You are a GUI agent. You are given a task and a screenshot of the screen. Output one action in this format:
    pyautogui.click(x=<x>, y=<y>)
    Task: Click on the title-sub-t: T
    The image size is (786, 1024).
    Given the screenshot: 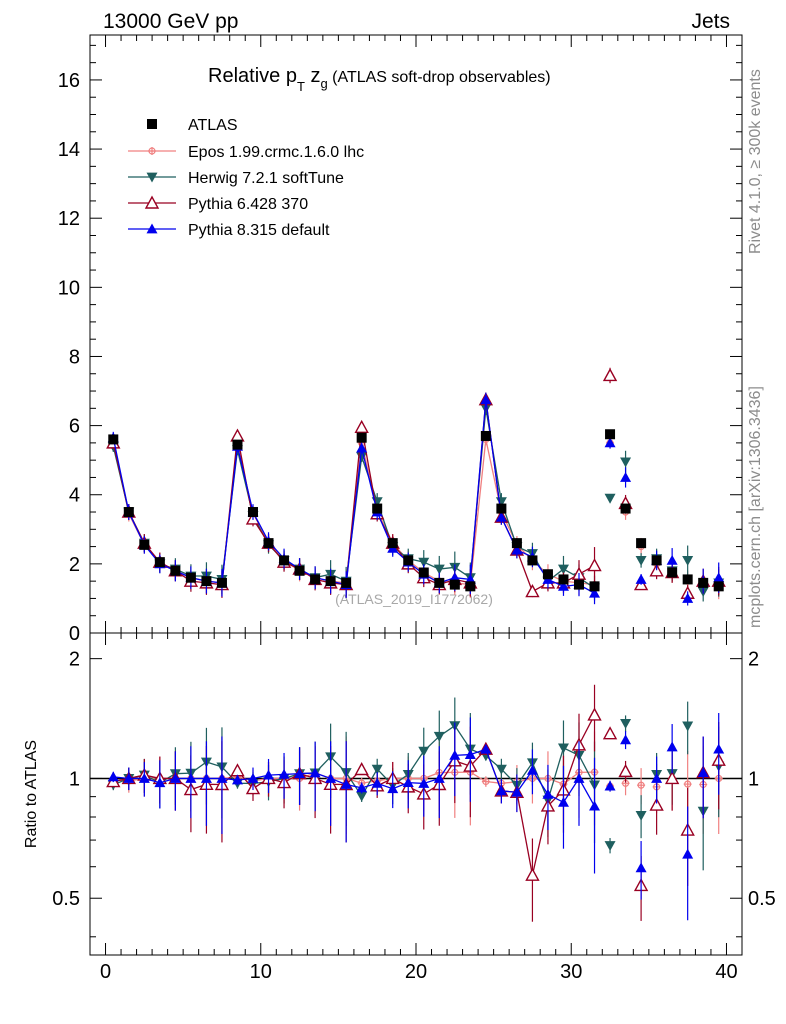 What is the action you would take?
    pyautogui.click(x=301, y=86)
    